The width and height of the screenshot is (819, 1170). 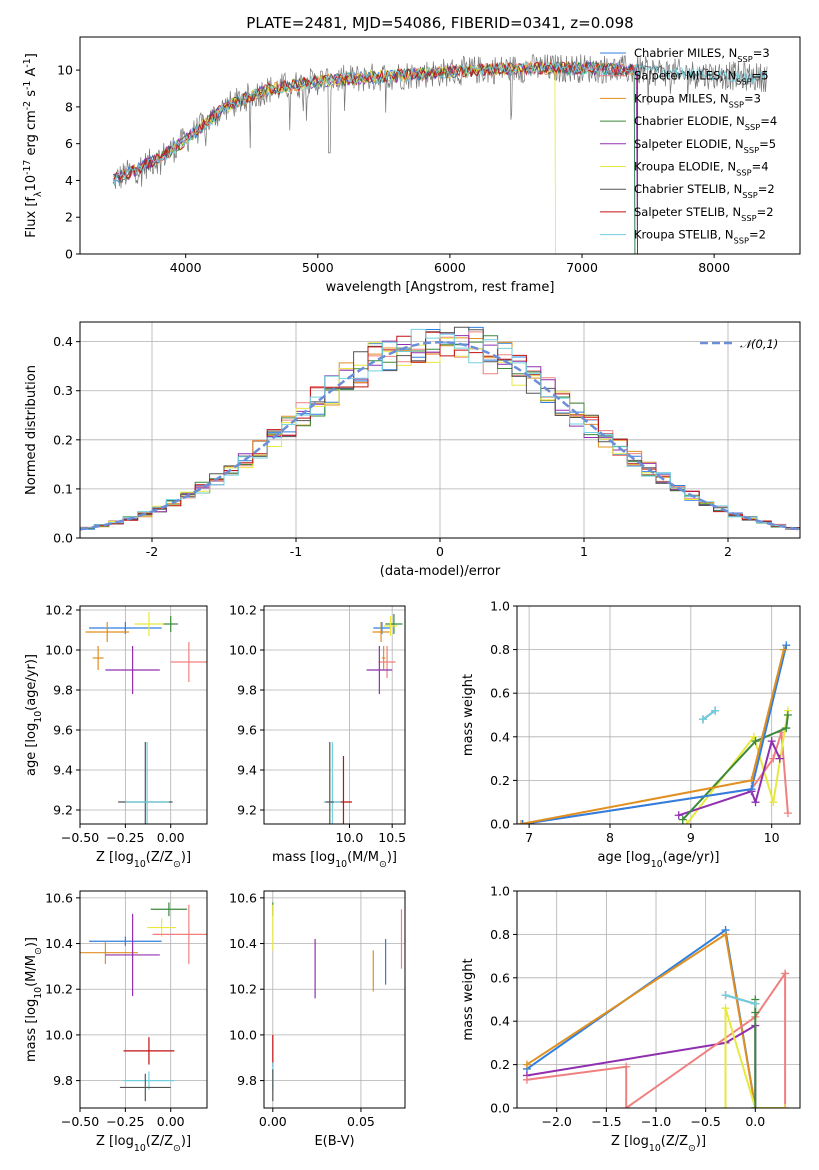 What do you see at coordinates (69, 217) in the screenshot?
I see `y-tick-label: 2` at bounding box center [69, 217].